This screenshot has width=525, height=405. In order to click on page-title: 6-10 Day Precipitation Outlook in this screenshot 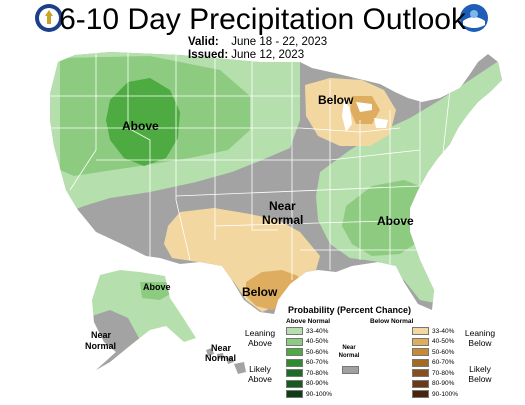, I will do `click(262, 19)`.